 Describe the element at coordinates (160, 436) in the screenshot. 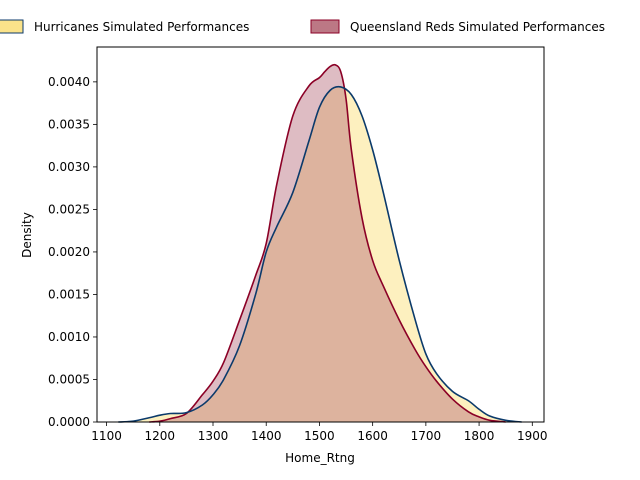

I see `x-tick-label: 1200` at that location.